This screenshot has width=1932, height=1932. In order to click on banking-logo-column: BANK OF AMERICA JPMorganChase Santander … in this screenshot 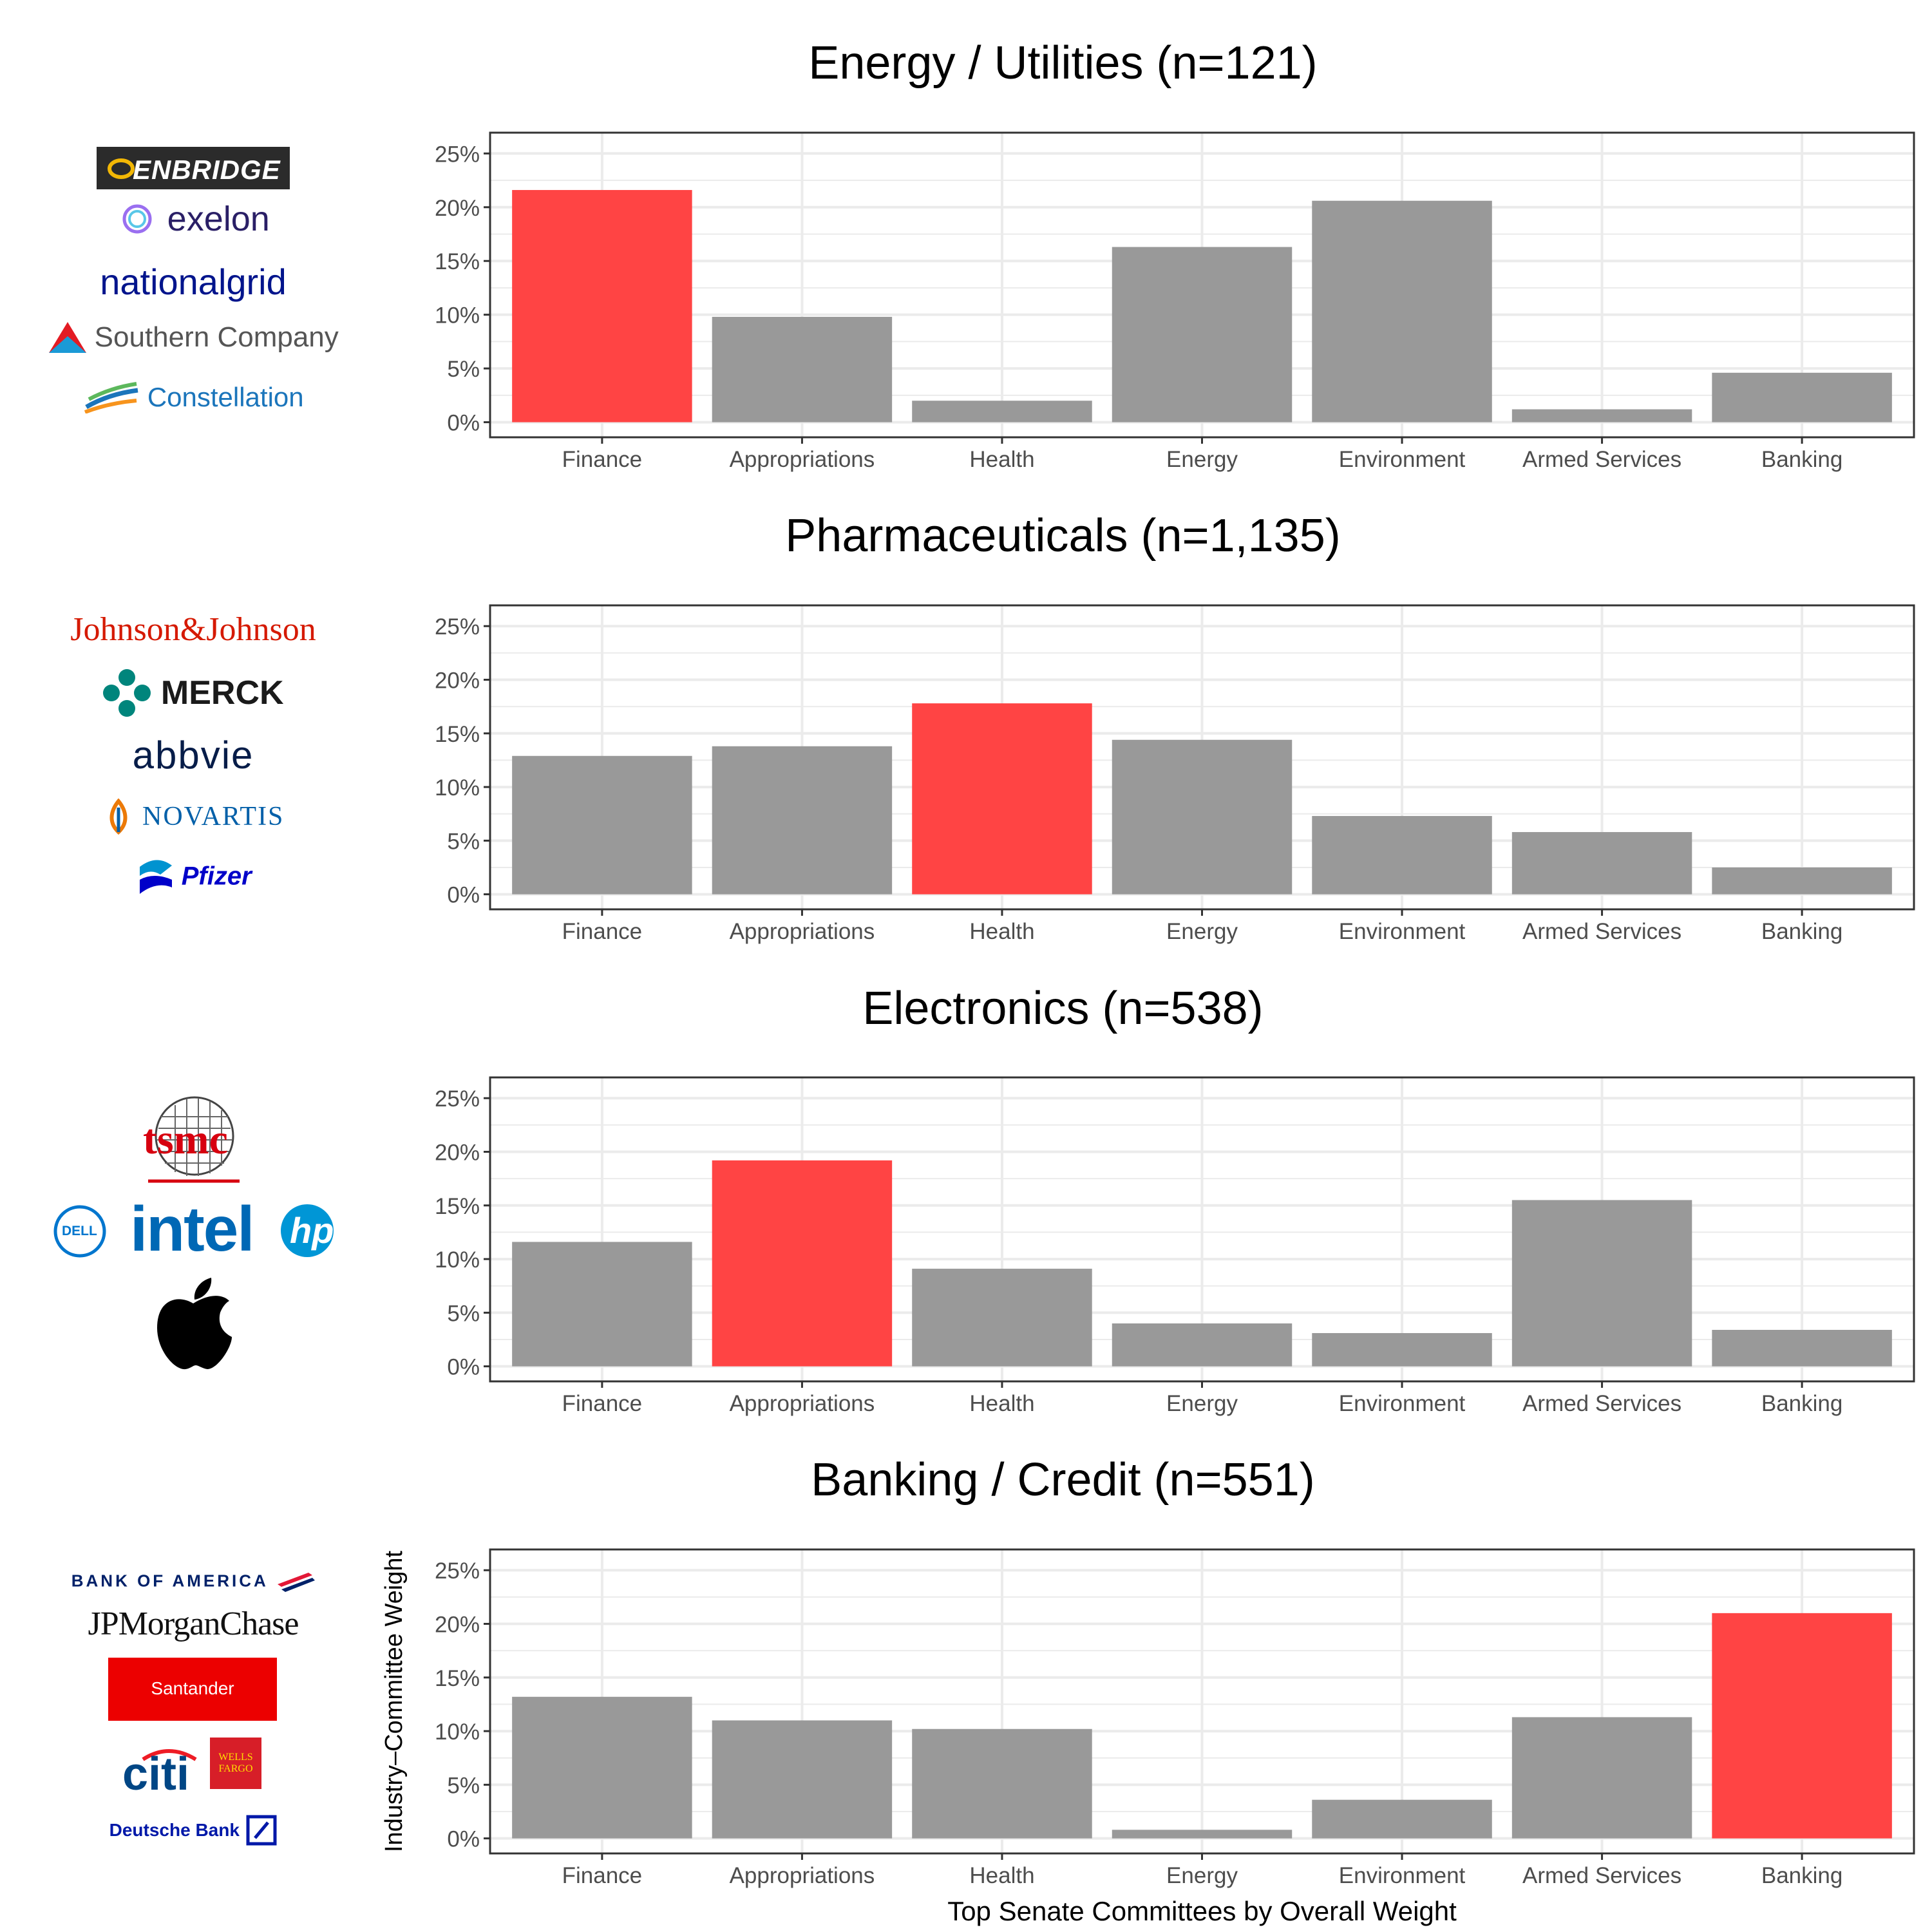, I will do `click(193, 1719)`.